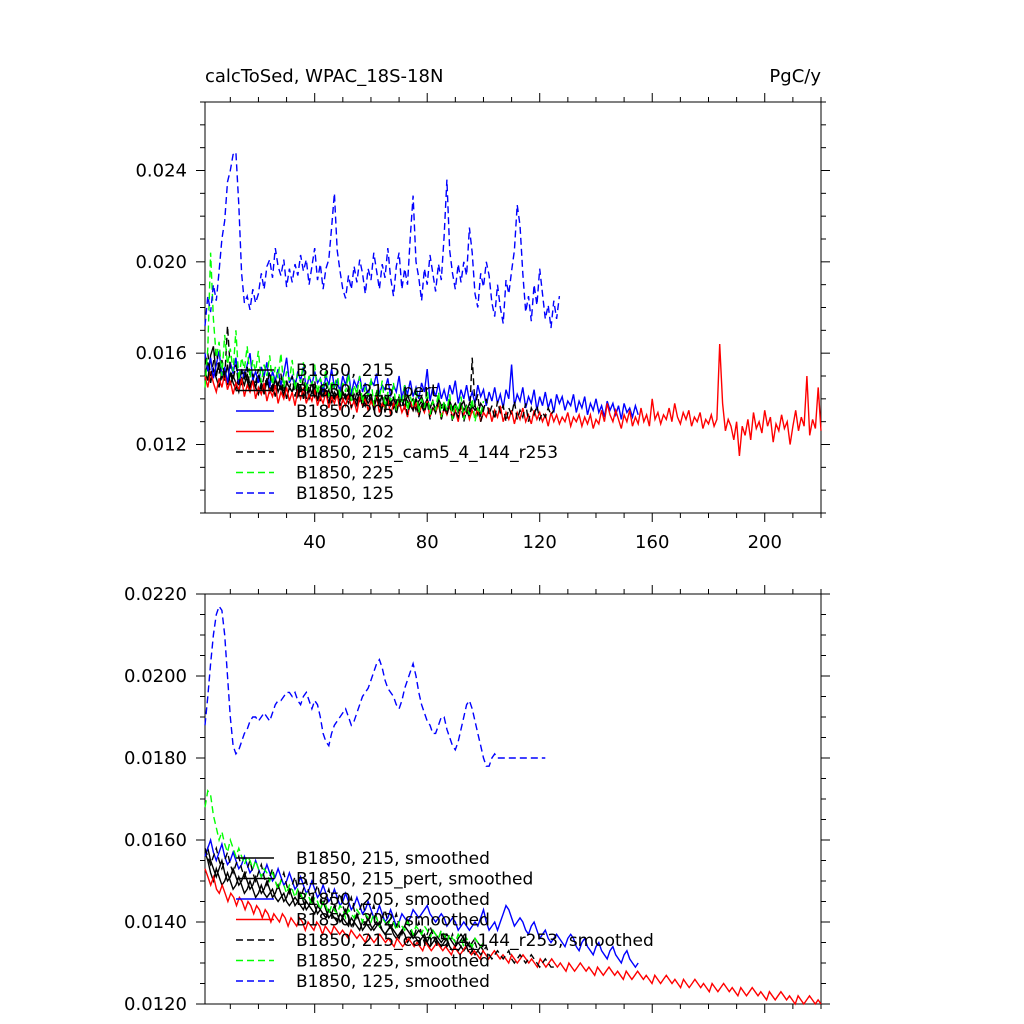  I want to click on legend-label: B1850, 215_pert, smoothed, so click(414, 880).